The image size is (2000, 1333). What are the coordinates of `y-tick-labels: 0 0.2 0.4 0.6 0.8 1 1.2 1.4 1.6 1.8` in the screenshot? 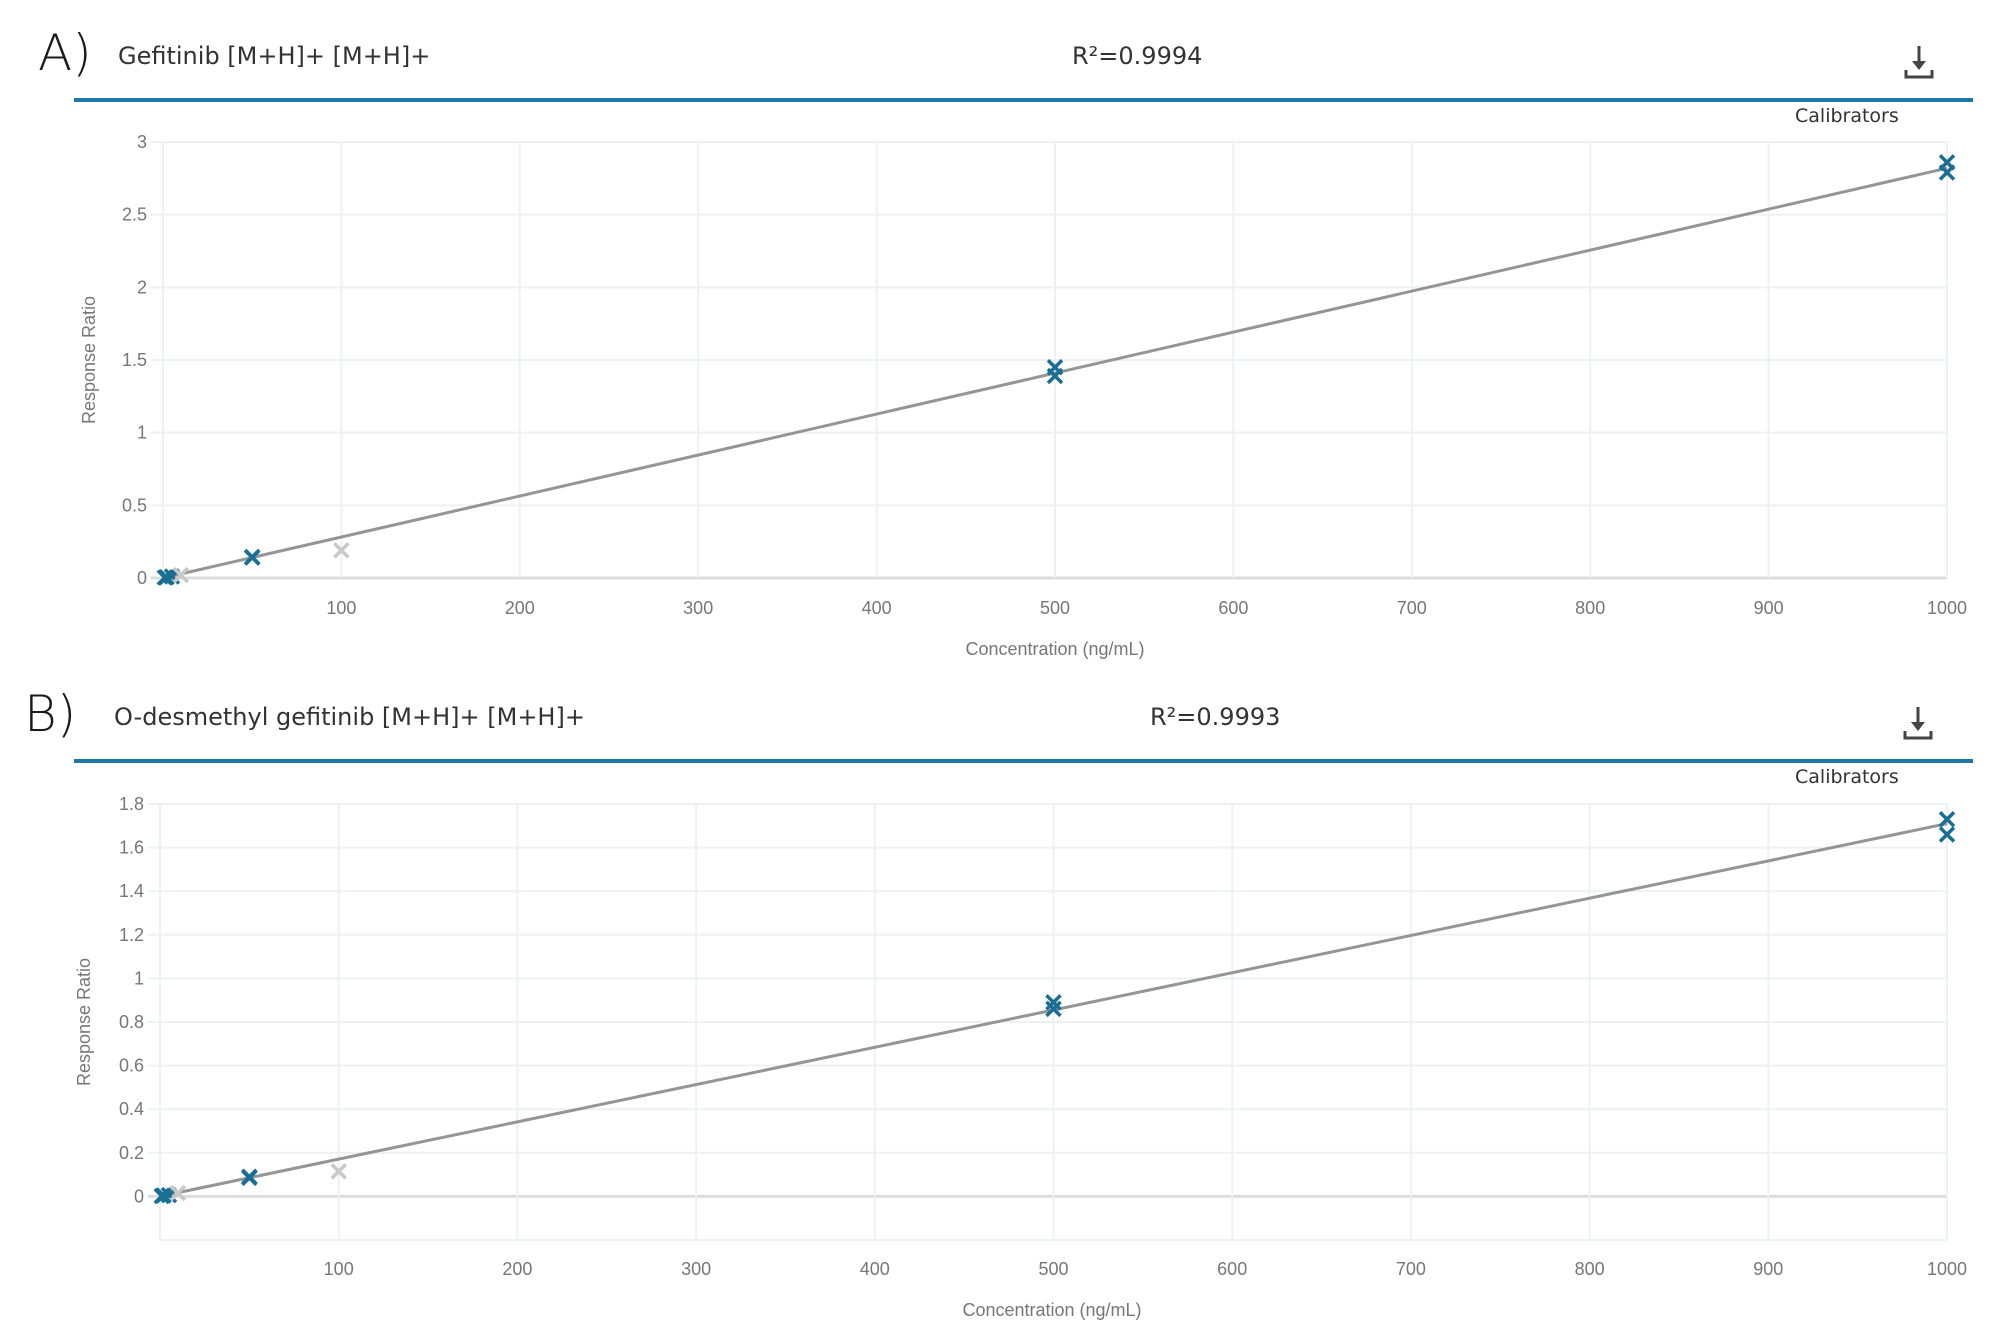 It's located at (131, 1000).